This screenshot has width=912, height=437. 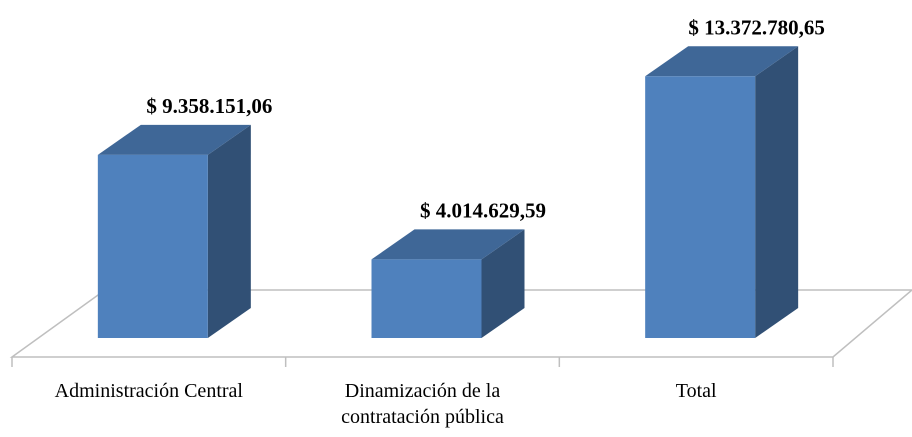 What do you see at coordinates (148, 391) in the screenshot?
I see `x-tick-label: Administración Central` at bounding box center [148, 391].